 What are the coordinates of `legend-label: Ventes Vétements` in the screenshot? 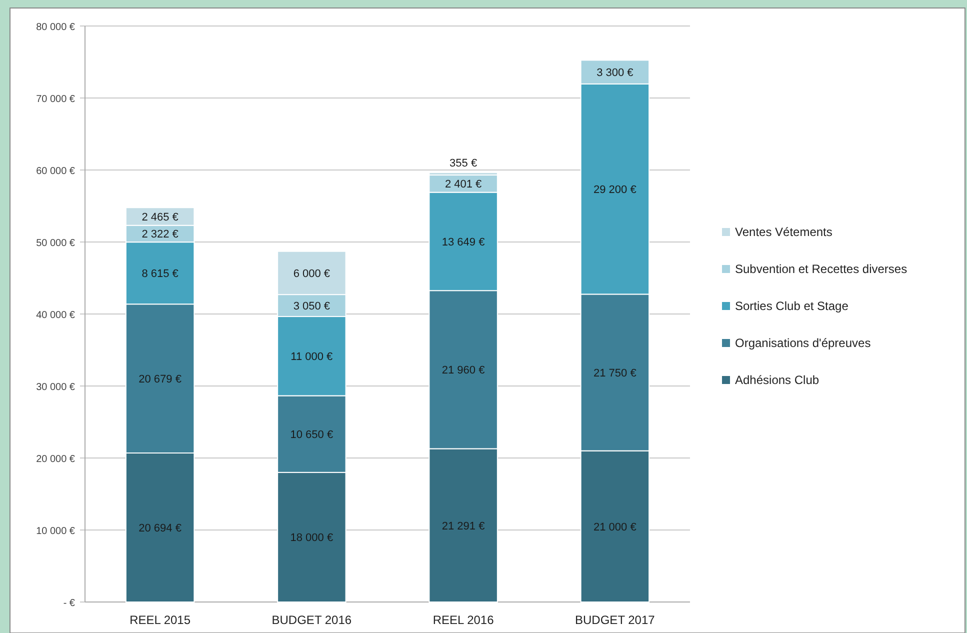 It's located at (783, 232).